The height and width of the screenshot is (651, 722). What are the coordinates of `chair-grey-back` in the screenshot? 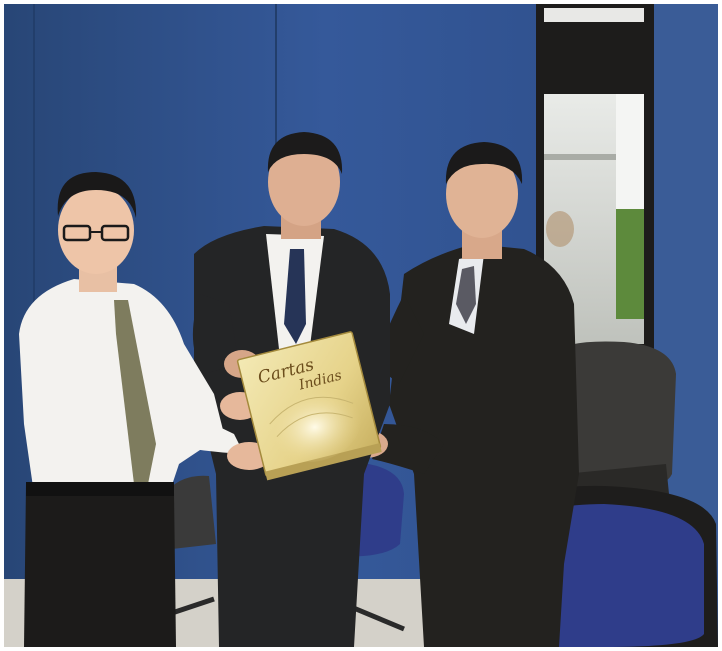 It's located at (616, 416).